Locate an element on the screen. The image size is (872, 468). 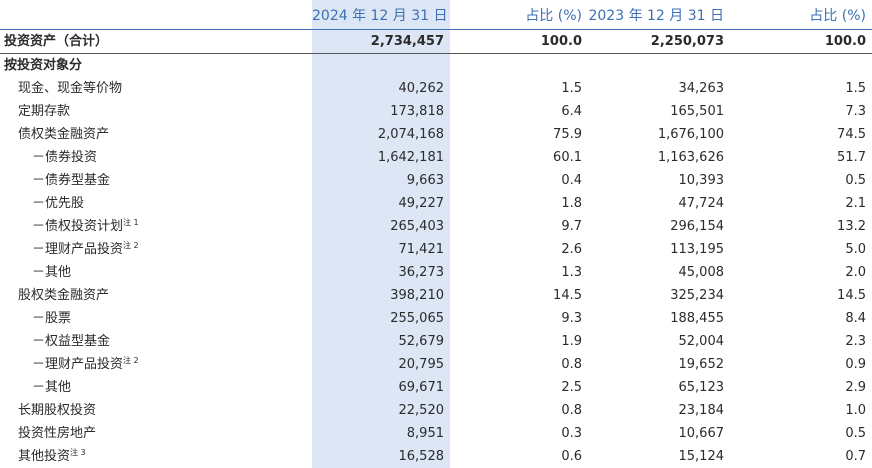
table-row: －其他 69,671 2.5 65,123 2.9 is located at coordinates (436, 387).